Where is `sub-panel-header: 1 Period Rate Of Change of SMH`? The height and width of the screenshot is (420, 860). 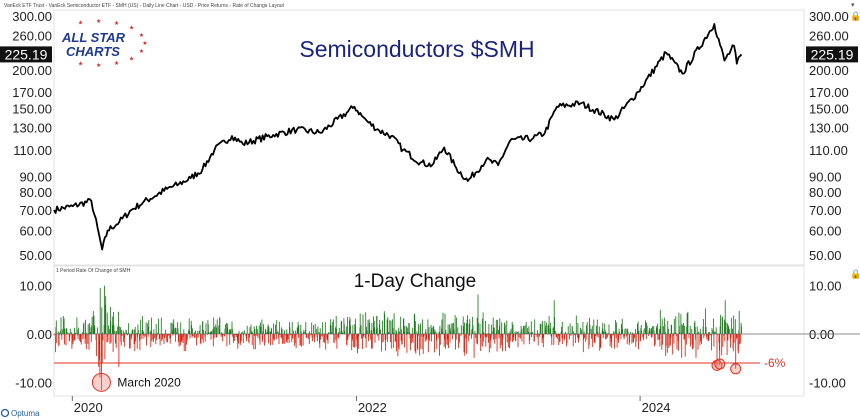
sub-panel-header: 1 Period Rate Of Change of SMH is located at coordinates (93, 271).